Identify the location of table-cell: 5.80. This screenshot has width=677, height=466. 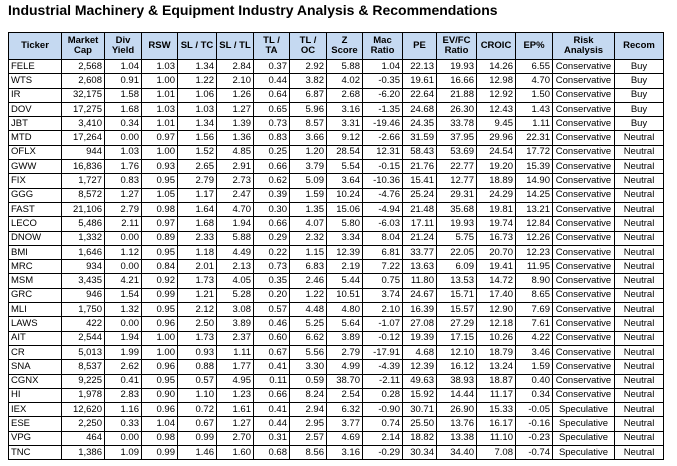
(344, 224).